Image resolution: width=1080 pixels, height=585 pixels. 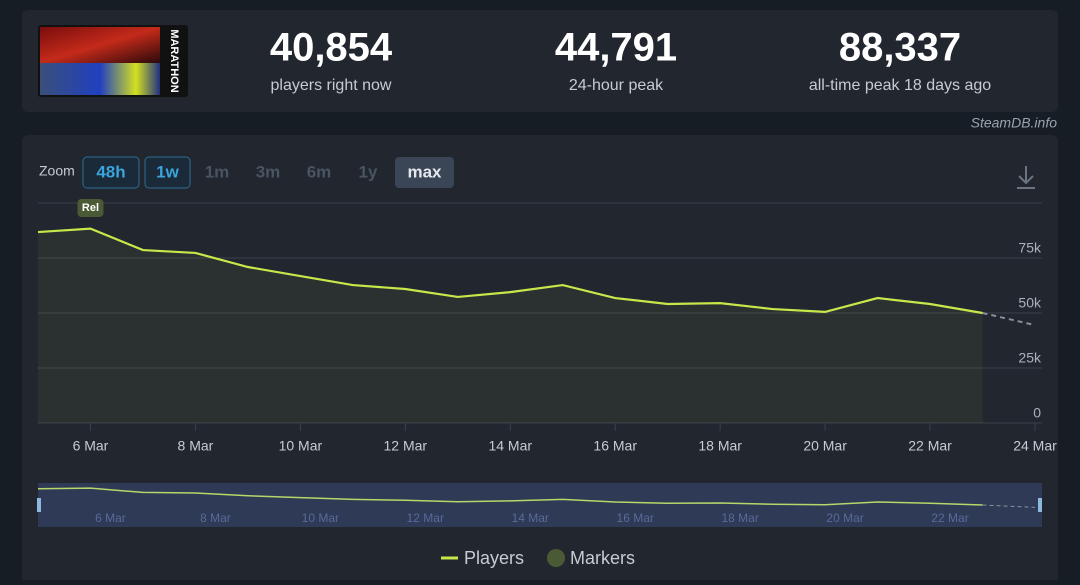 What do you see at coordinates (1030, 358) in the screenshot?
I see `y-tick-label: 25k` at bounding box center [1030, 358].